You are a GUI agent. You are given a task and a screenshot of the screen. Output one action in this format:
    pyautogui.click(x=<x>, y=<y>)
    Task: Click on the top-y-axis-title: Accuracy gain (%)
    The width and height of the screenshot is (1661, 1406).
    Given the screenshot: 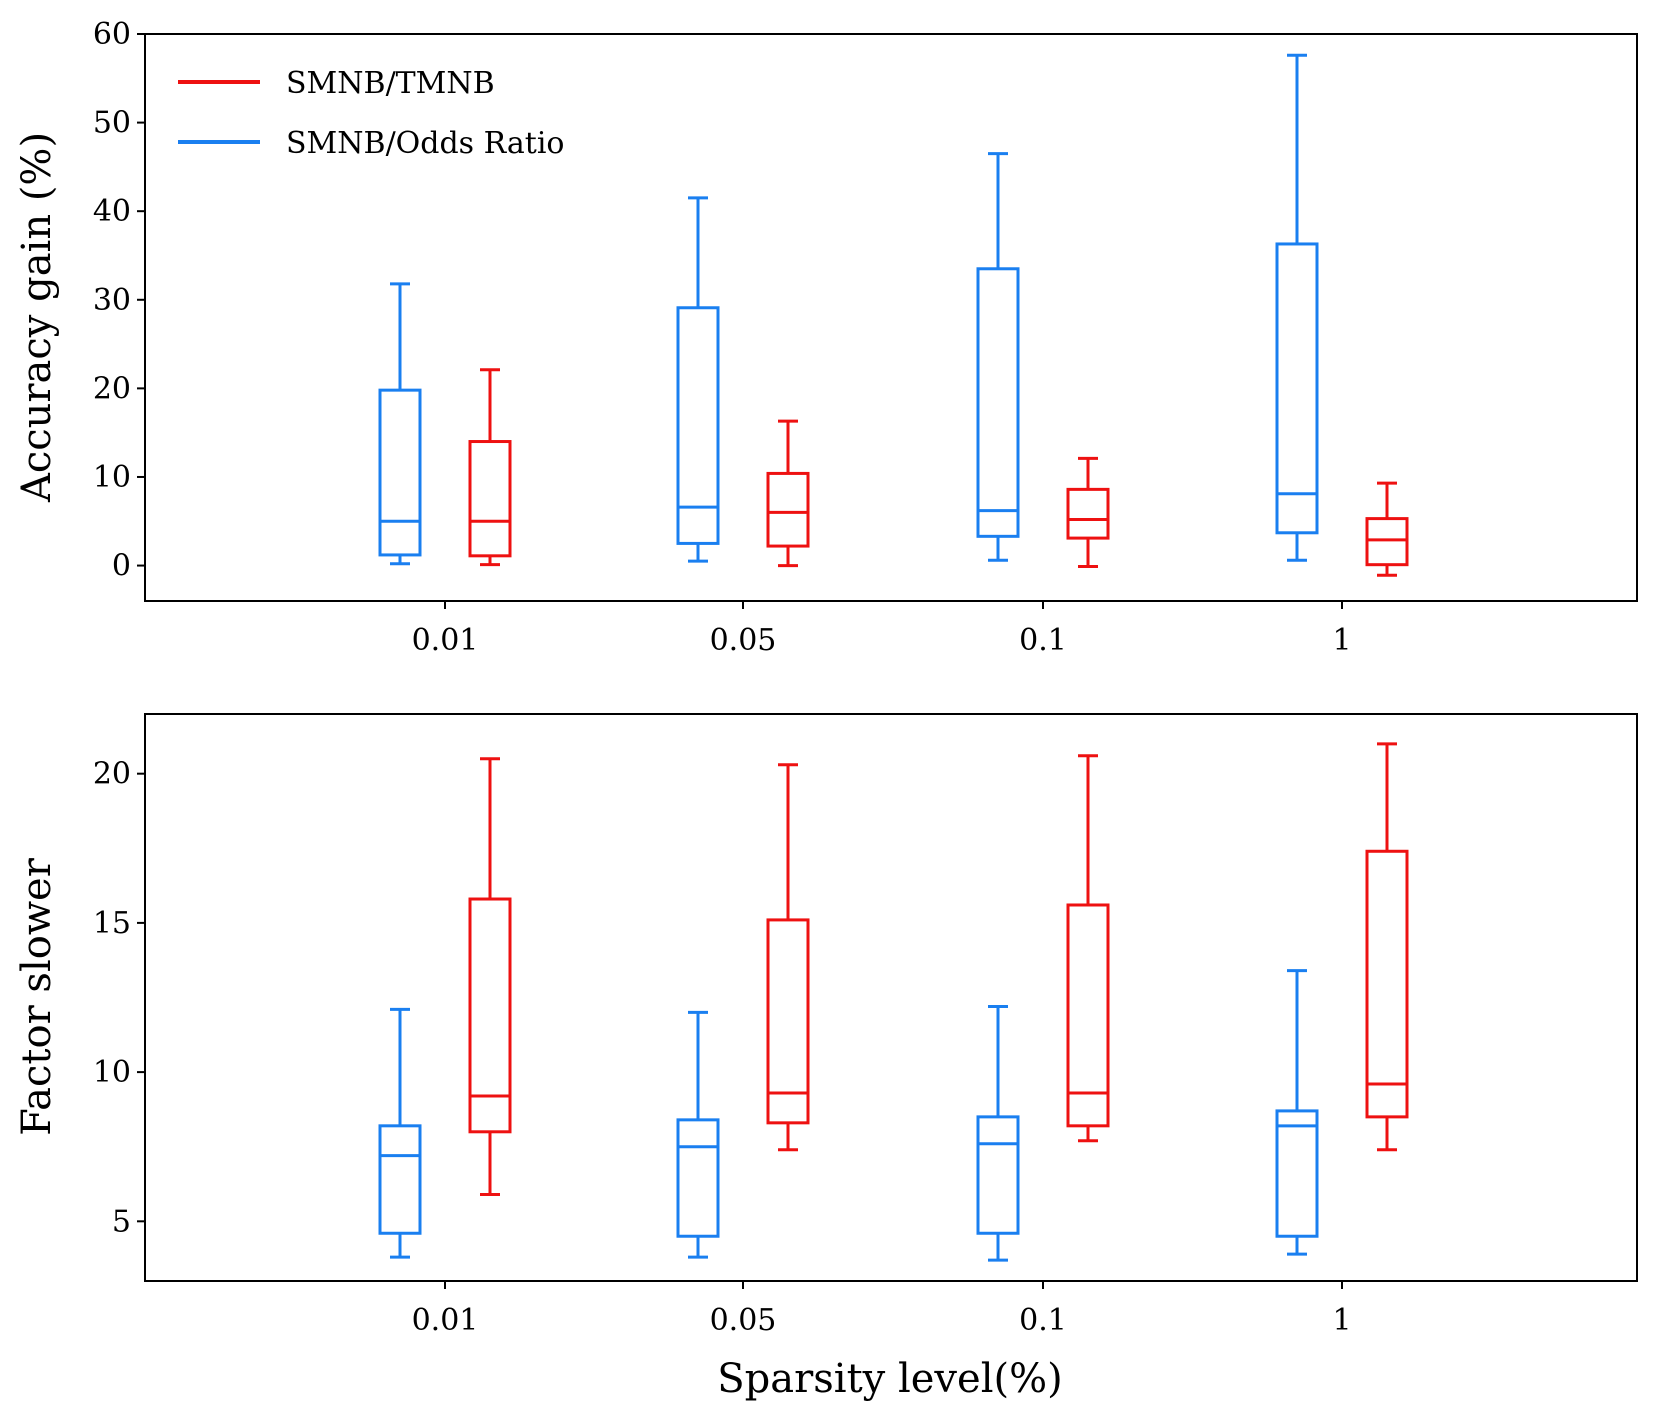 What is the action you would take?
    pyautogui.click(x=37, y=317)
    